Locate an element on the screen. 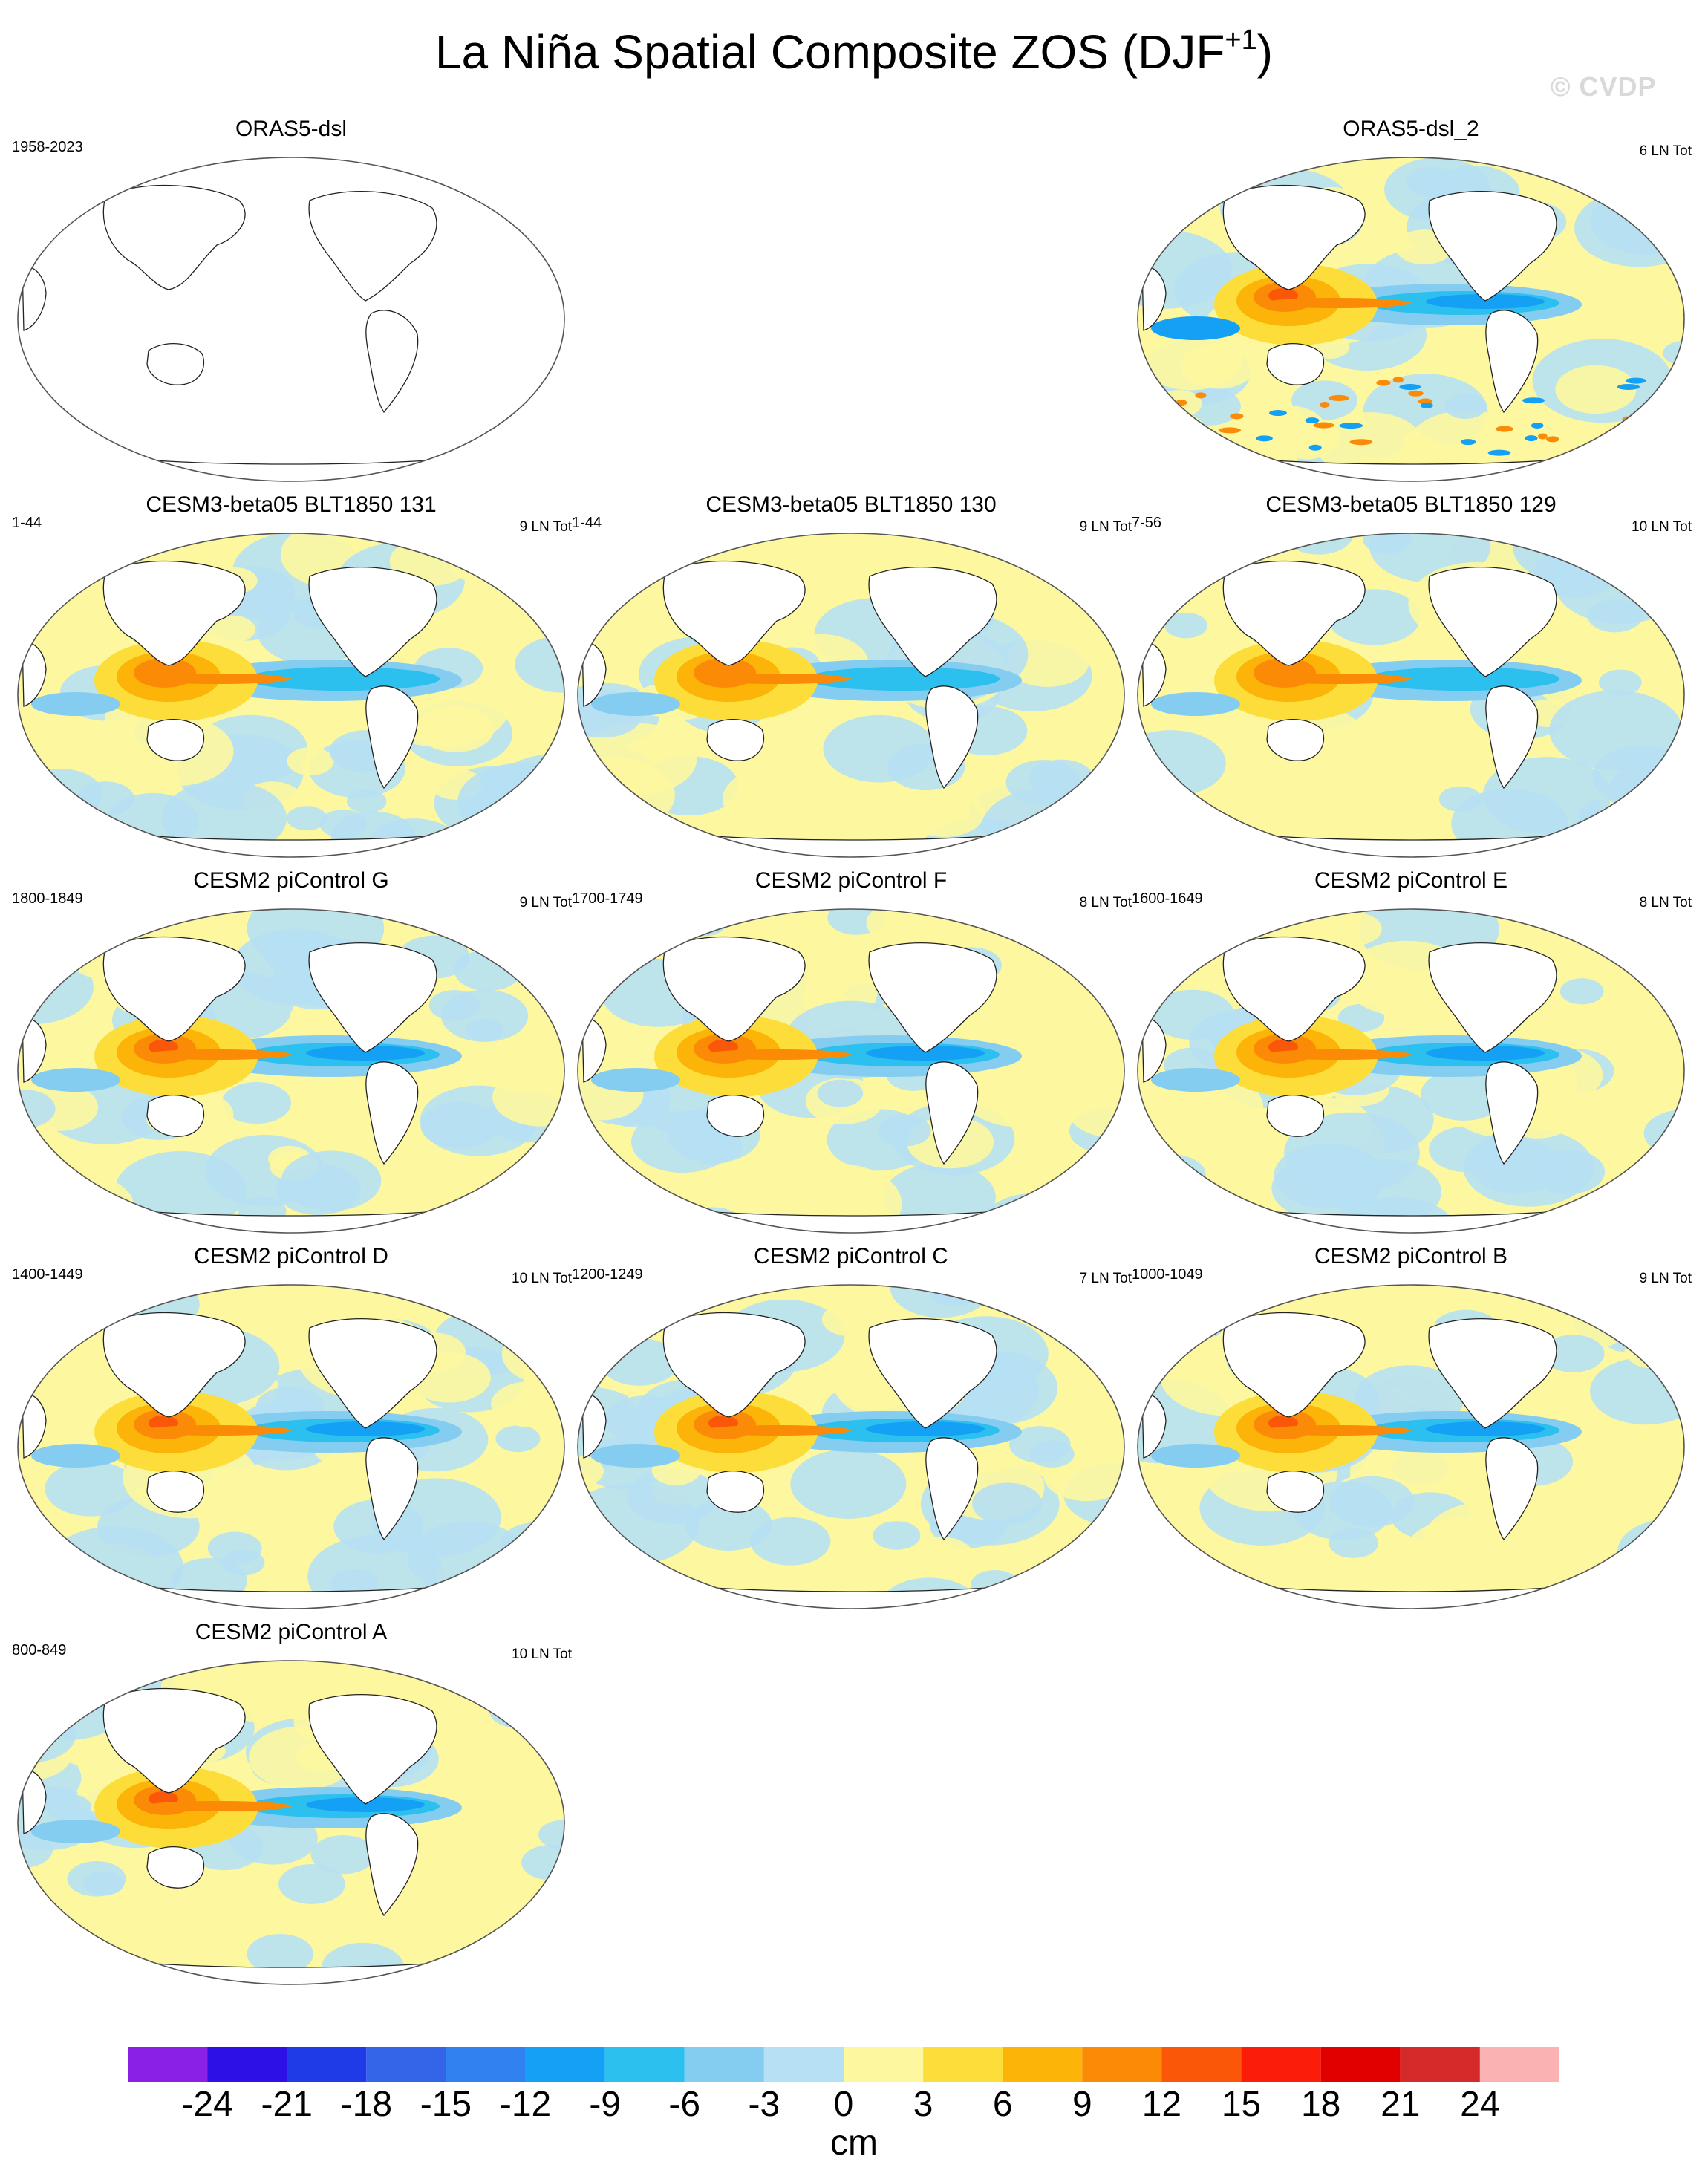 The height and width of the screenshot is (2182, 1708). panel-title: CESM3-beta05 BLT1850 129 is located at coordinates (1411, 504).